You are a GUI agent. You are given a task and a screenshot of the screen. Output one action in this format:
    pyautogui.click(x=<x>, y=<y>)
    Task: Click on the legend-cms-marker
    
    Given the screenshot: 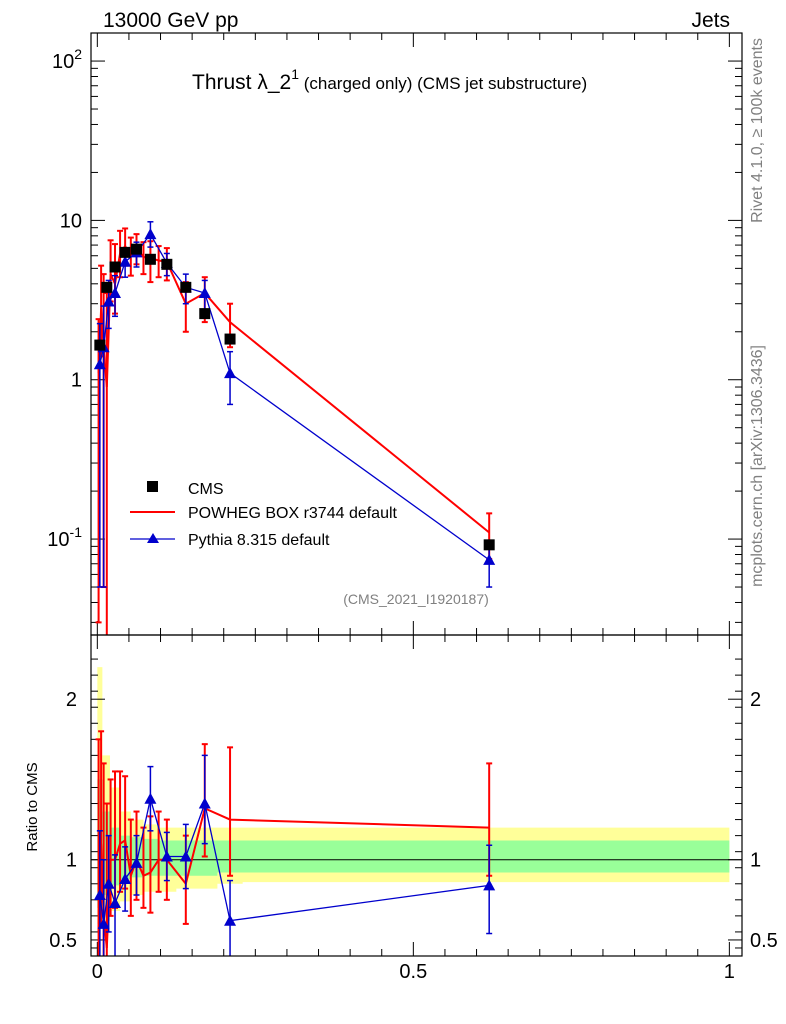 What is the action you would take?
    pyautogui.click(x=152, y=486)
    